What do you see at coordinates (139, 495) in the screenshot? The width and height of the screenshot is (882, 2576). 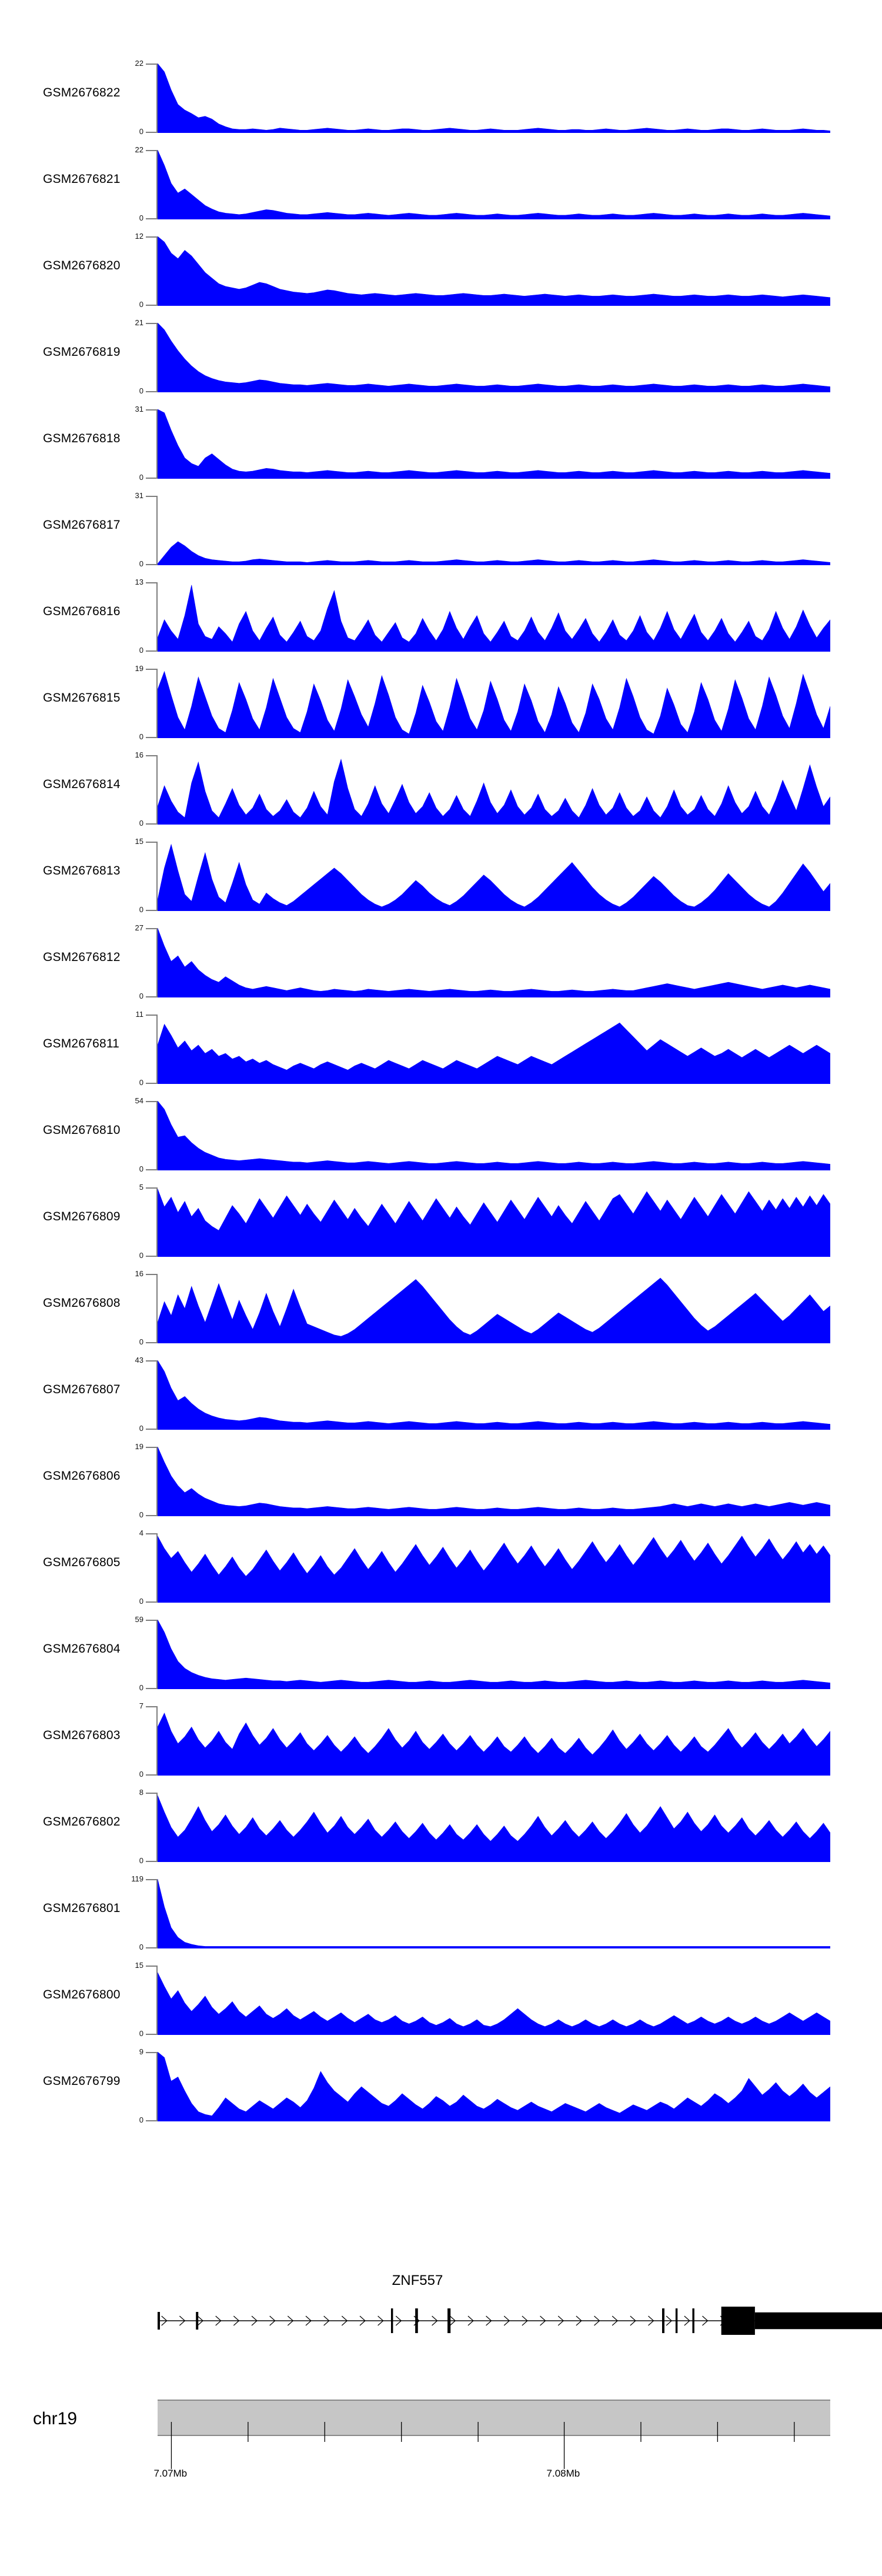 I see `y-axis-max-label: 31` at bounding box center [139, 495].